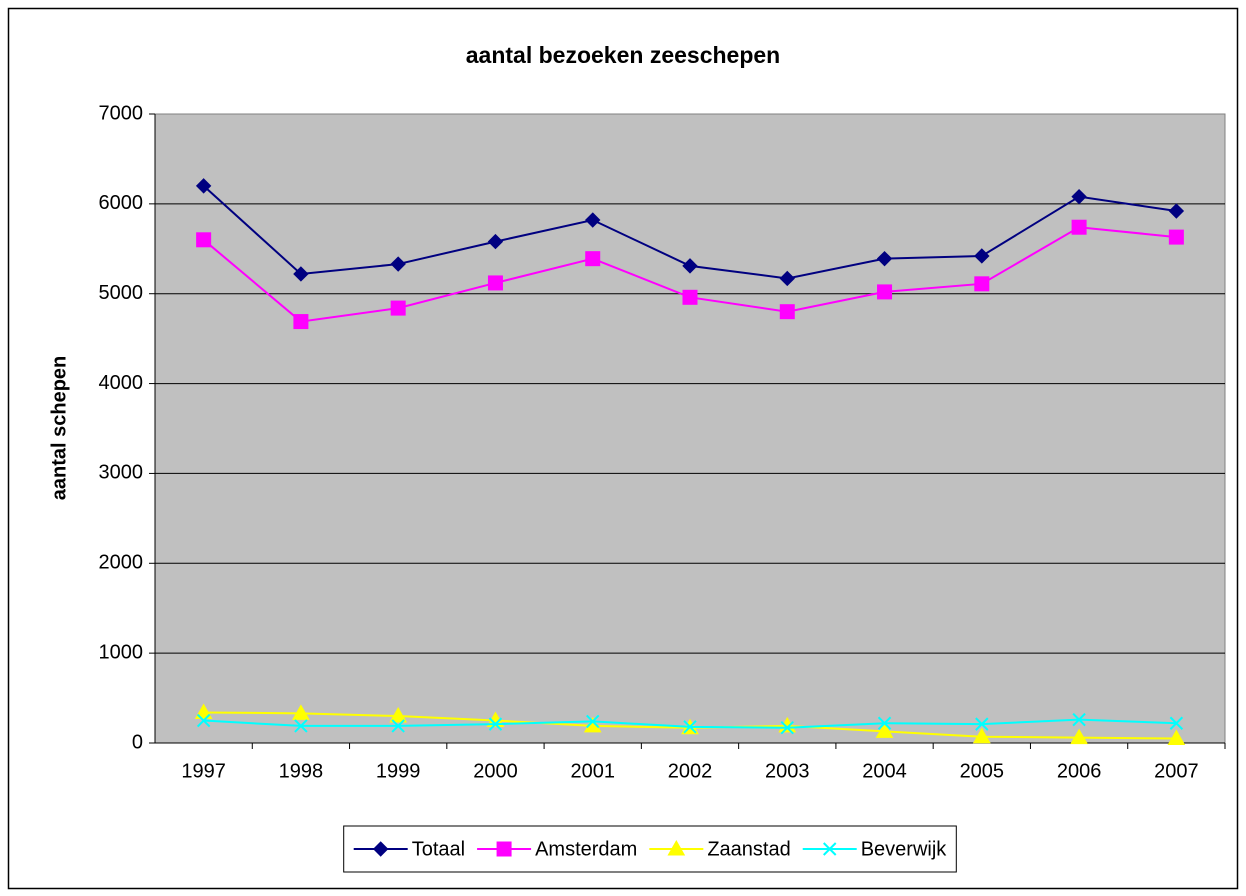 The width and height of the screenshot is (1246, 896). I want to click on legend-label: Beverwijk, so click(904, 849).